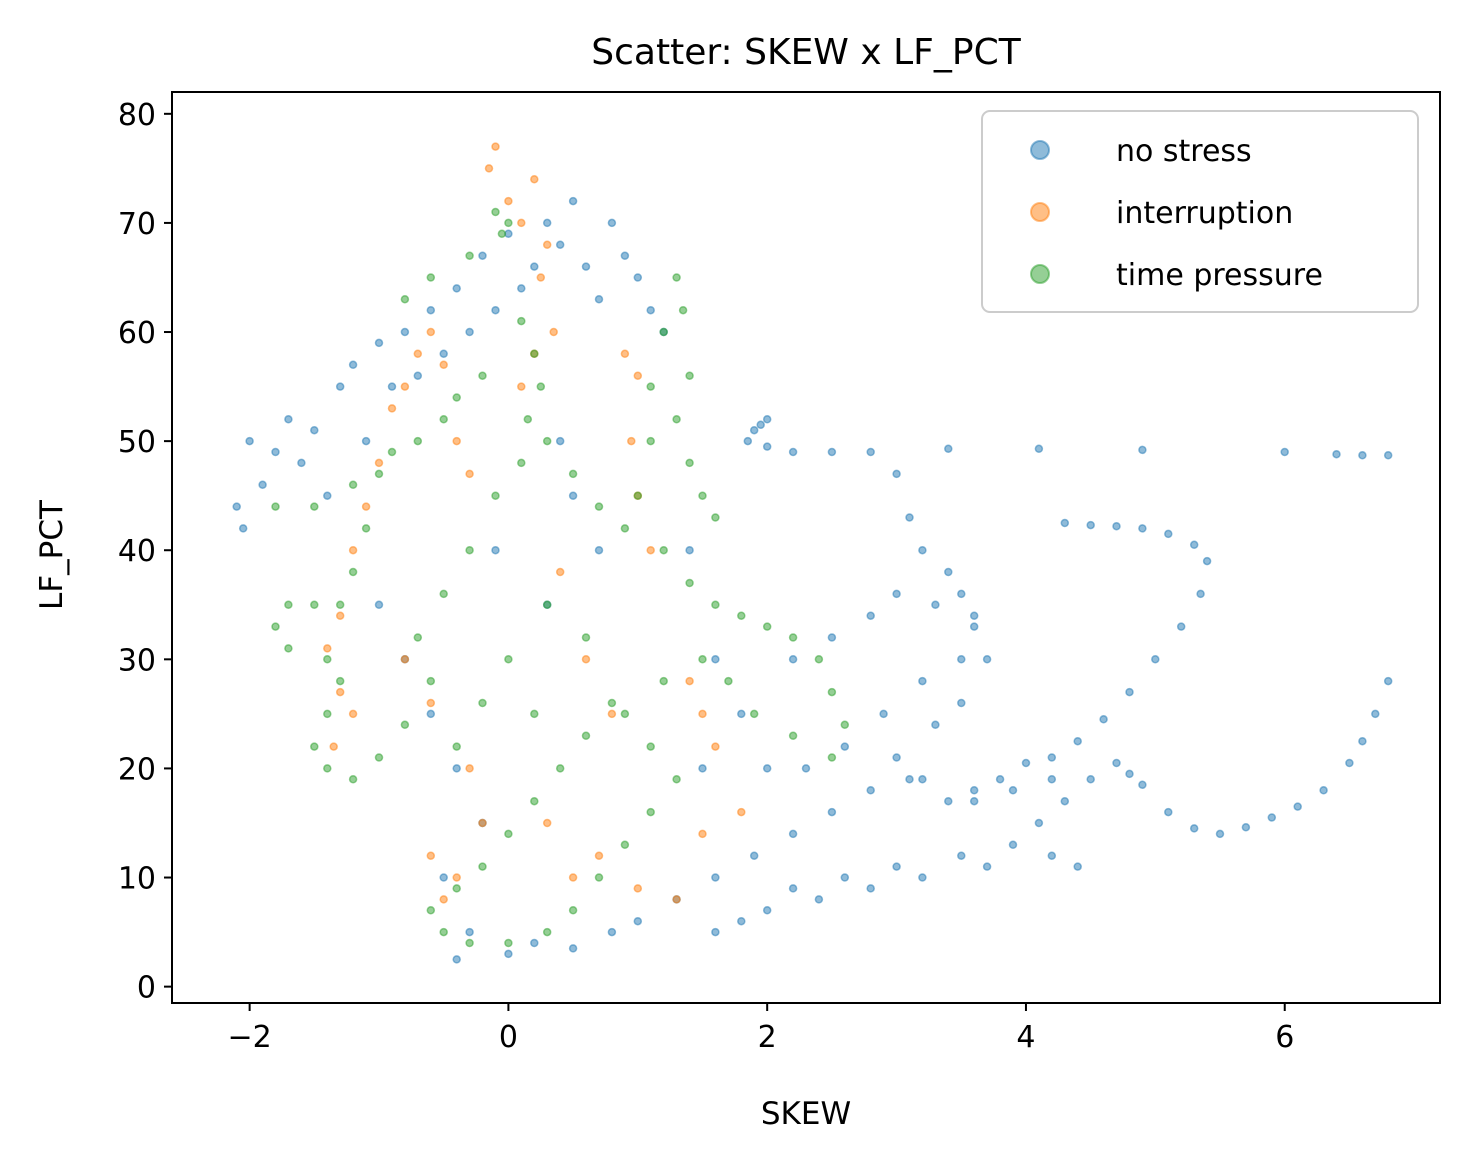 Image resolution: width=1470 pixels, height=1165 pixels. I want to click on x-tick-label: −2, so click(250, 1037).